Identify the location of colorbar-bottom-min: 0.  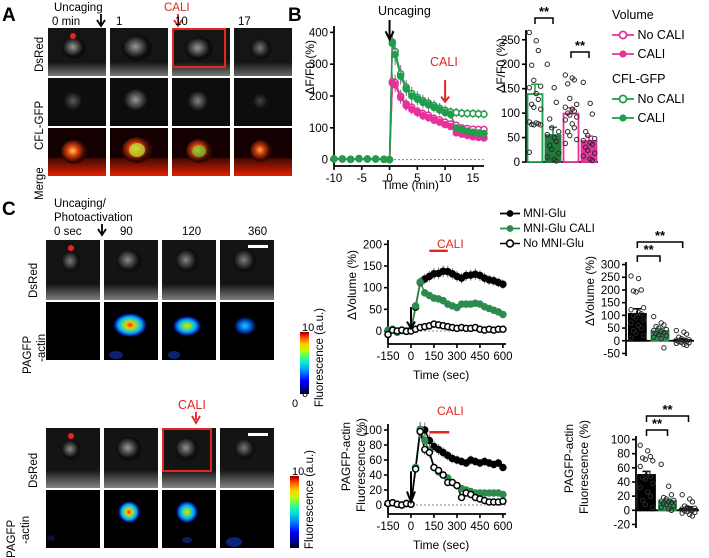
(295, 404).